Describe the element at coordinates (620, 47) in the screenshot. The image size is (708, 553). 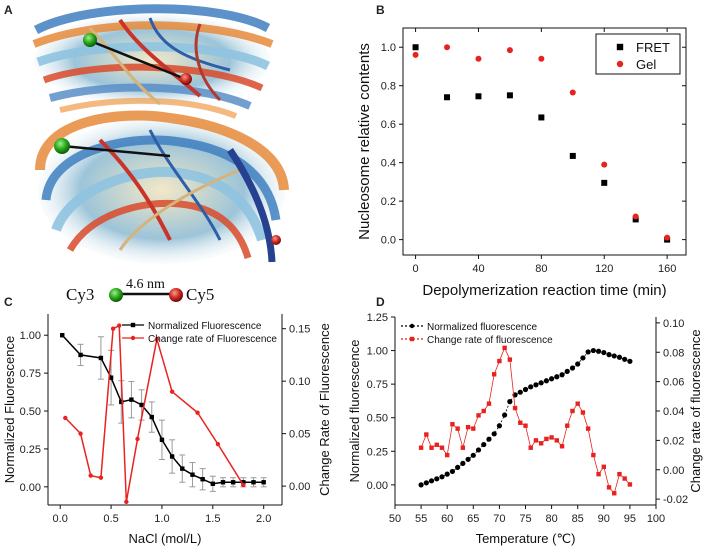
I see `legend-marker-fret` at that location.